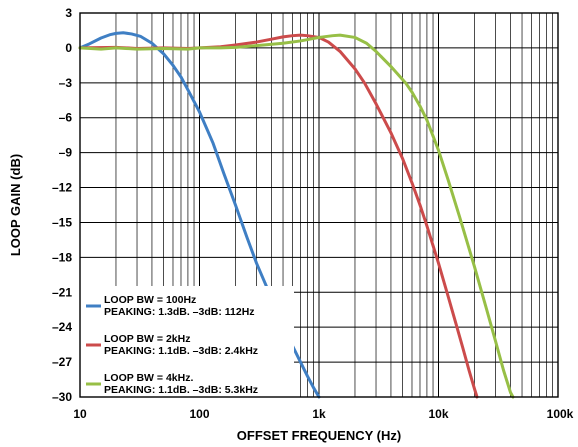 This screenshot has width=578, height=447. What do you see at coordinates (68, 13) in the screenshot?
I see `y-tick-label: 3` at bounding box center [68, 13].